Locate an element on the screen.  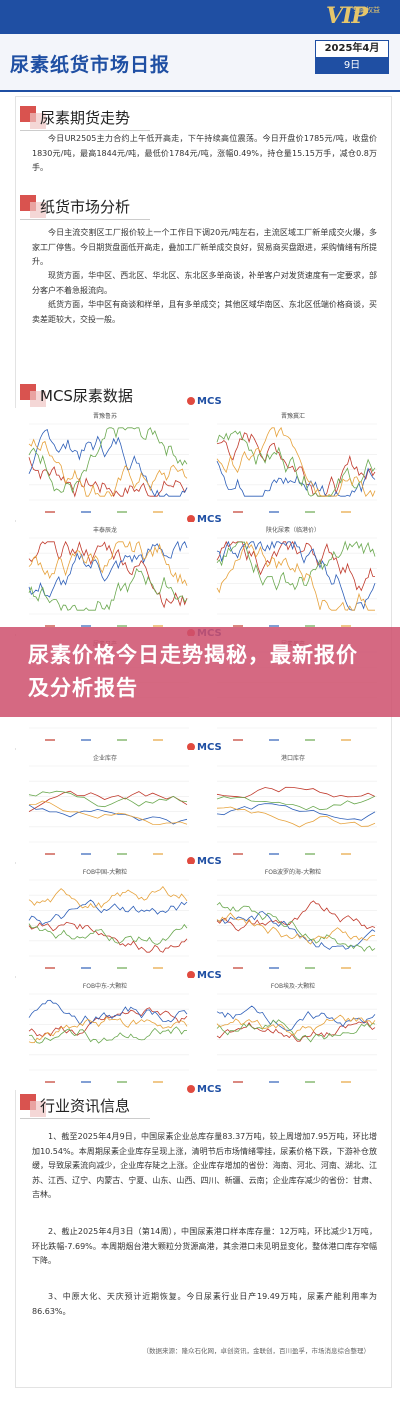
chart-title: 丰泰辰龙 is located at coordinates (104, 530).